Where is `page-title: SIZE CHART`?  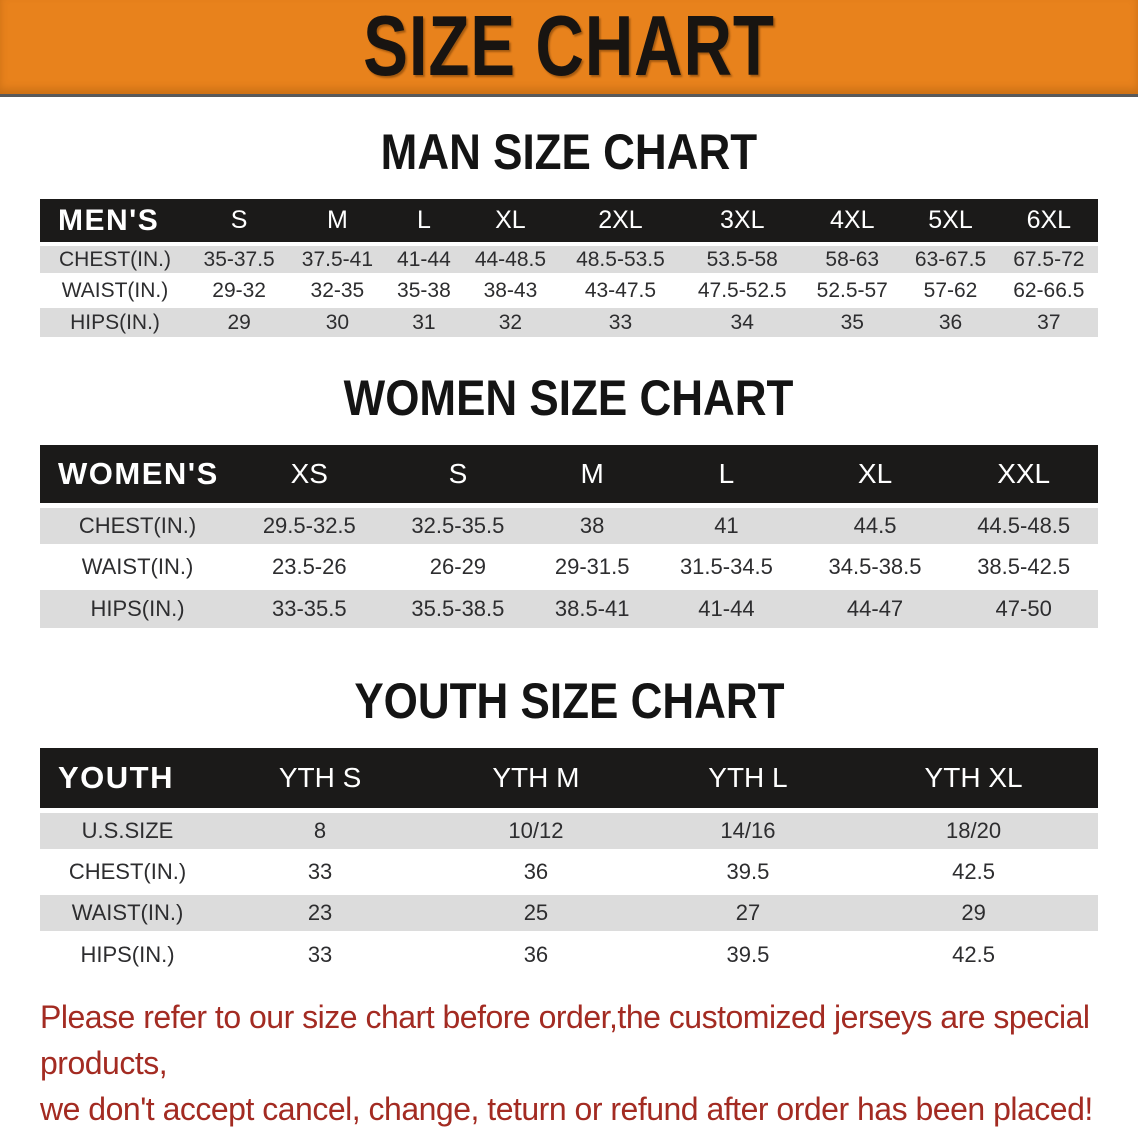 page-title: SIZE CHART is located at coordinates (569, 47).